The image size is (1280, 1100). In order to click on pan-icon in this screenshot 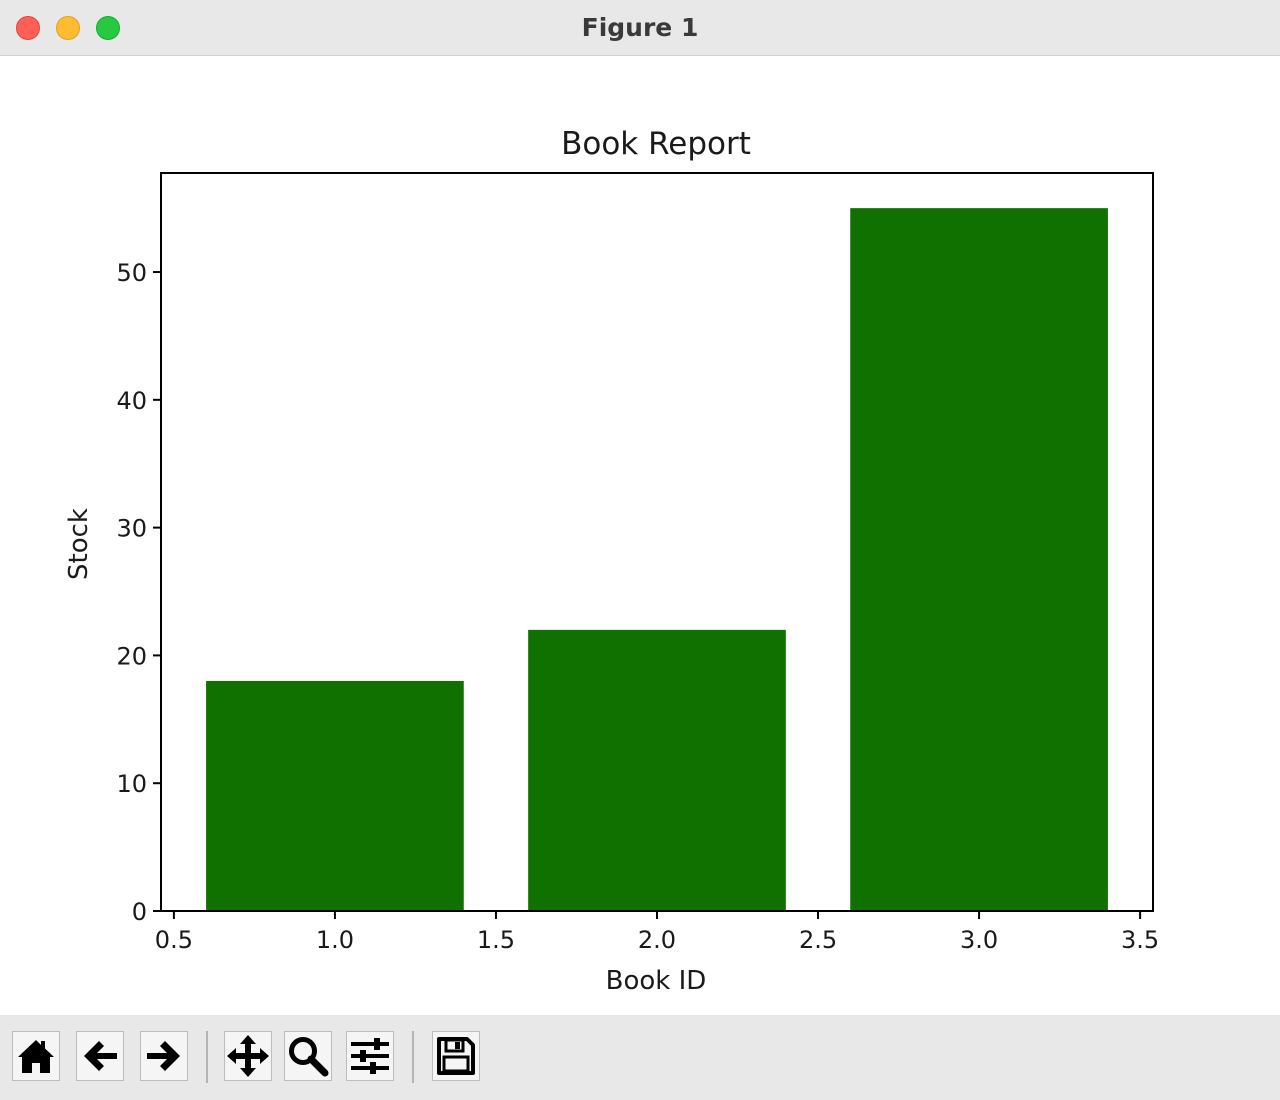, I will do `click(248, 1056)`.